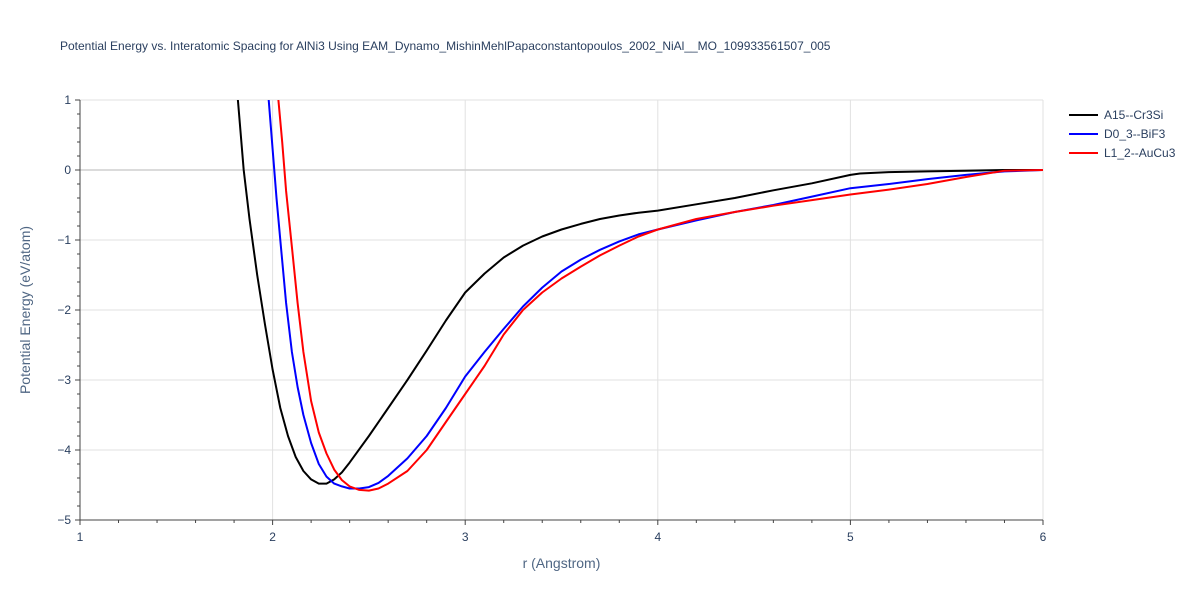 Image resolution: width=1200 pixels, height=600 pixels. I want to click on legend-label: L1_2--AuCu3, so click(1140, 153).